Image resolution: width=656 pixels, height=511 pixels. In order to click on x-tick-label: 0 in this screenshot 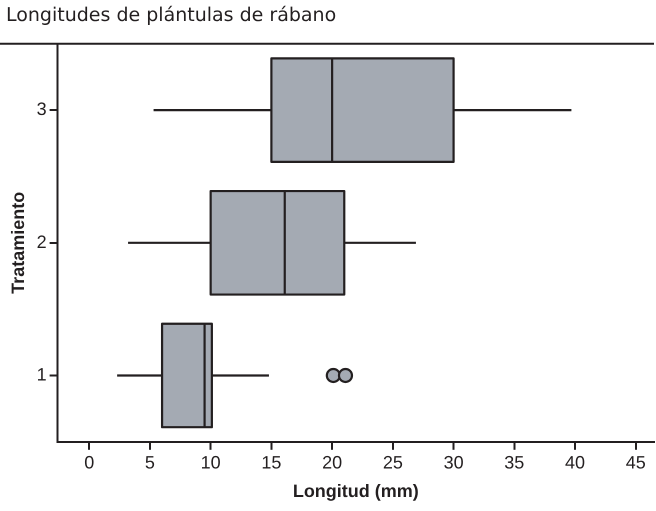, I will do `click(89, 462)`.